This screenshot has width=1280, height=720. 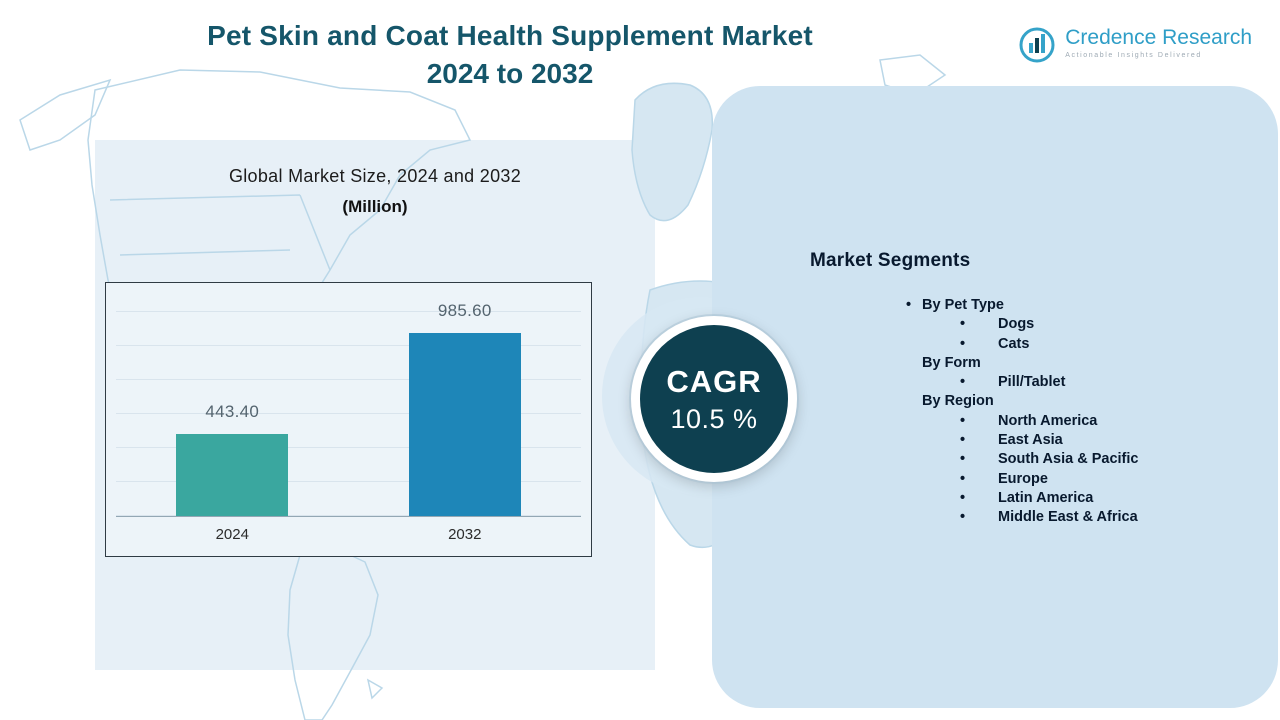 I want to click on segment-label: East Asia, so click(x=1030, y=440).